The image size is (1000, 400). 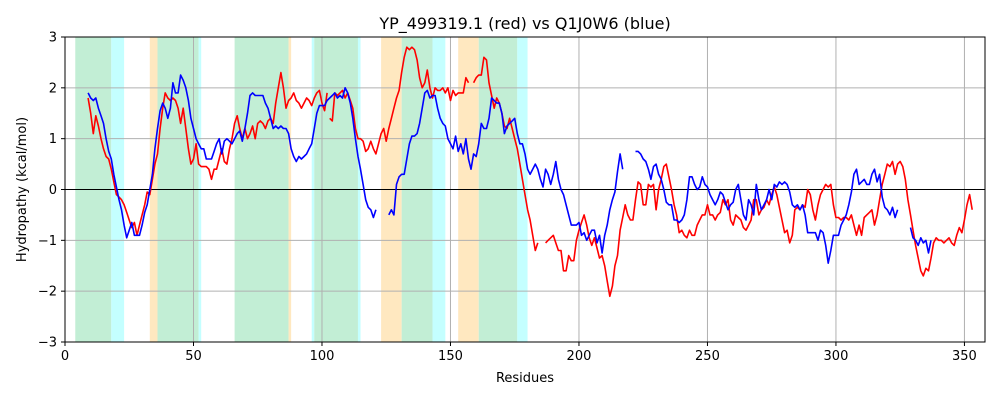 I want to click on x-tick-label: 200, so click(x=579, y=356).